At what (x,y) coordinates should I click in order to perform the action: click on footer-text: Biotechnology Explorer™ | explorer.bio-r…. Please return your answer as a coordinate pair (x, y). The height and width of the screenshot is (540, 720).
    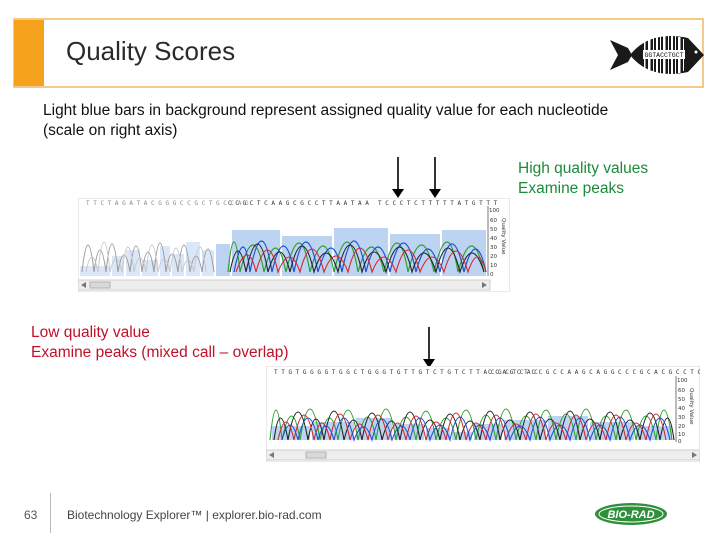
    Looking at the image, I should click on (194, 515).